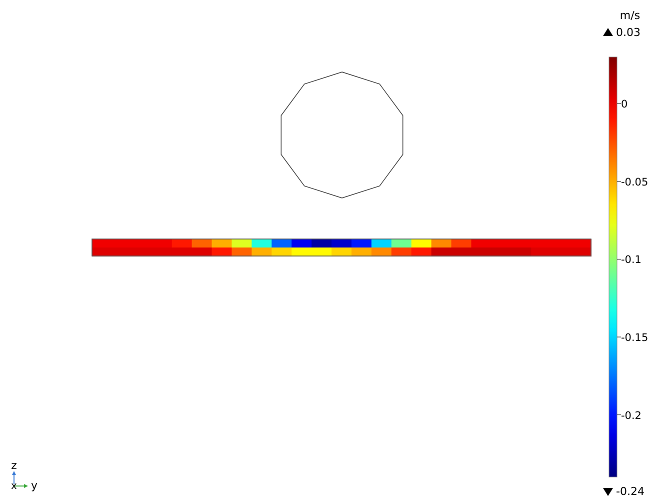 The width and height of the screenshot is (652, 497). What do you see at coordinates (634, 338) in the screenshot?
I see `color-bar-label: -0.15` at bounding box center [634, 338].